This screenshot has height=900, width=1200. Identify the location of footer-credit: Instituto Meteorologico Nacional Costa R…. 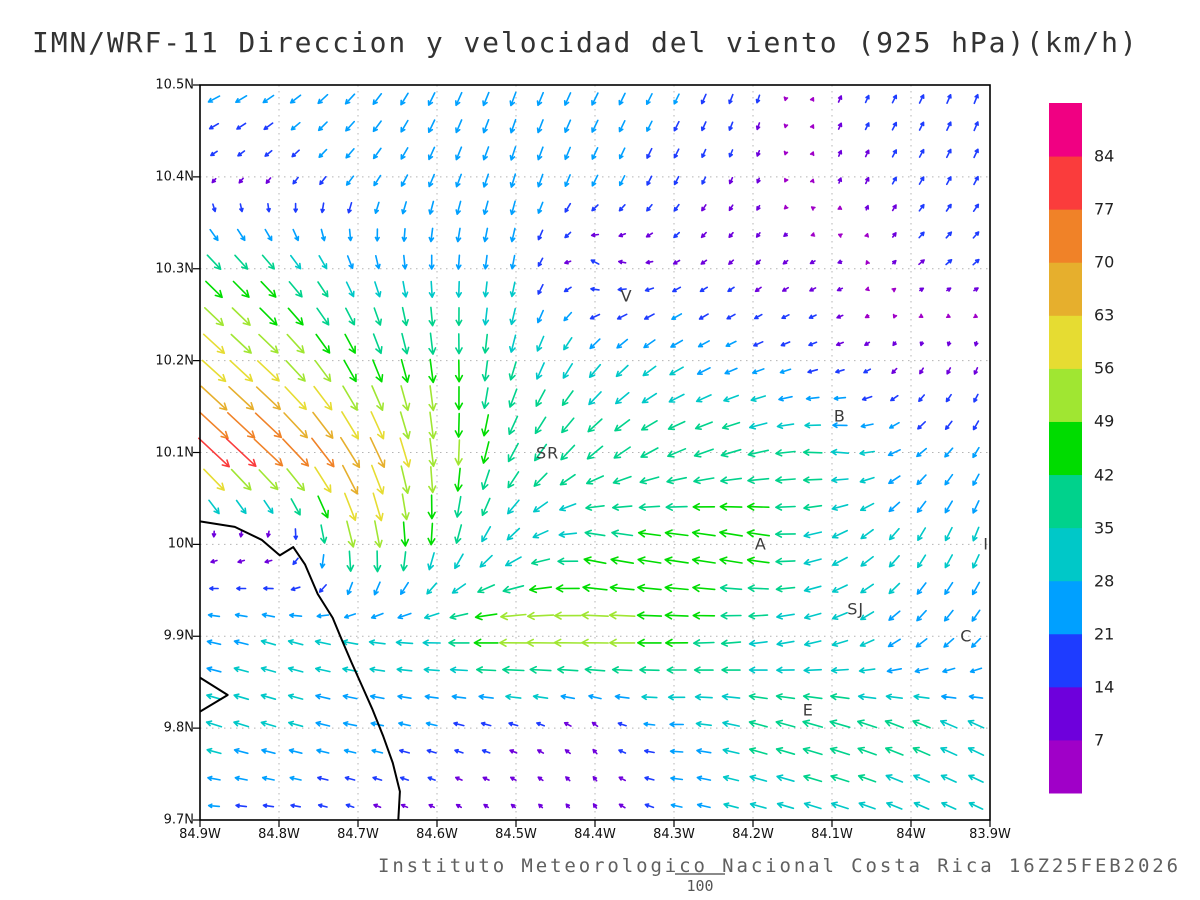
(779, 866).